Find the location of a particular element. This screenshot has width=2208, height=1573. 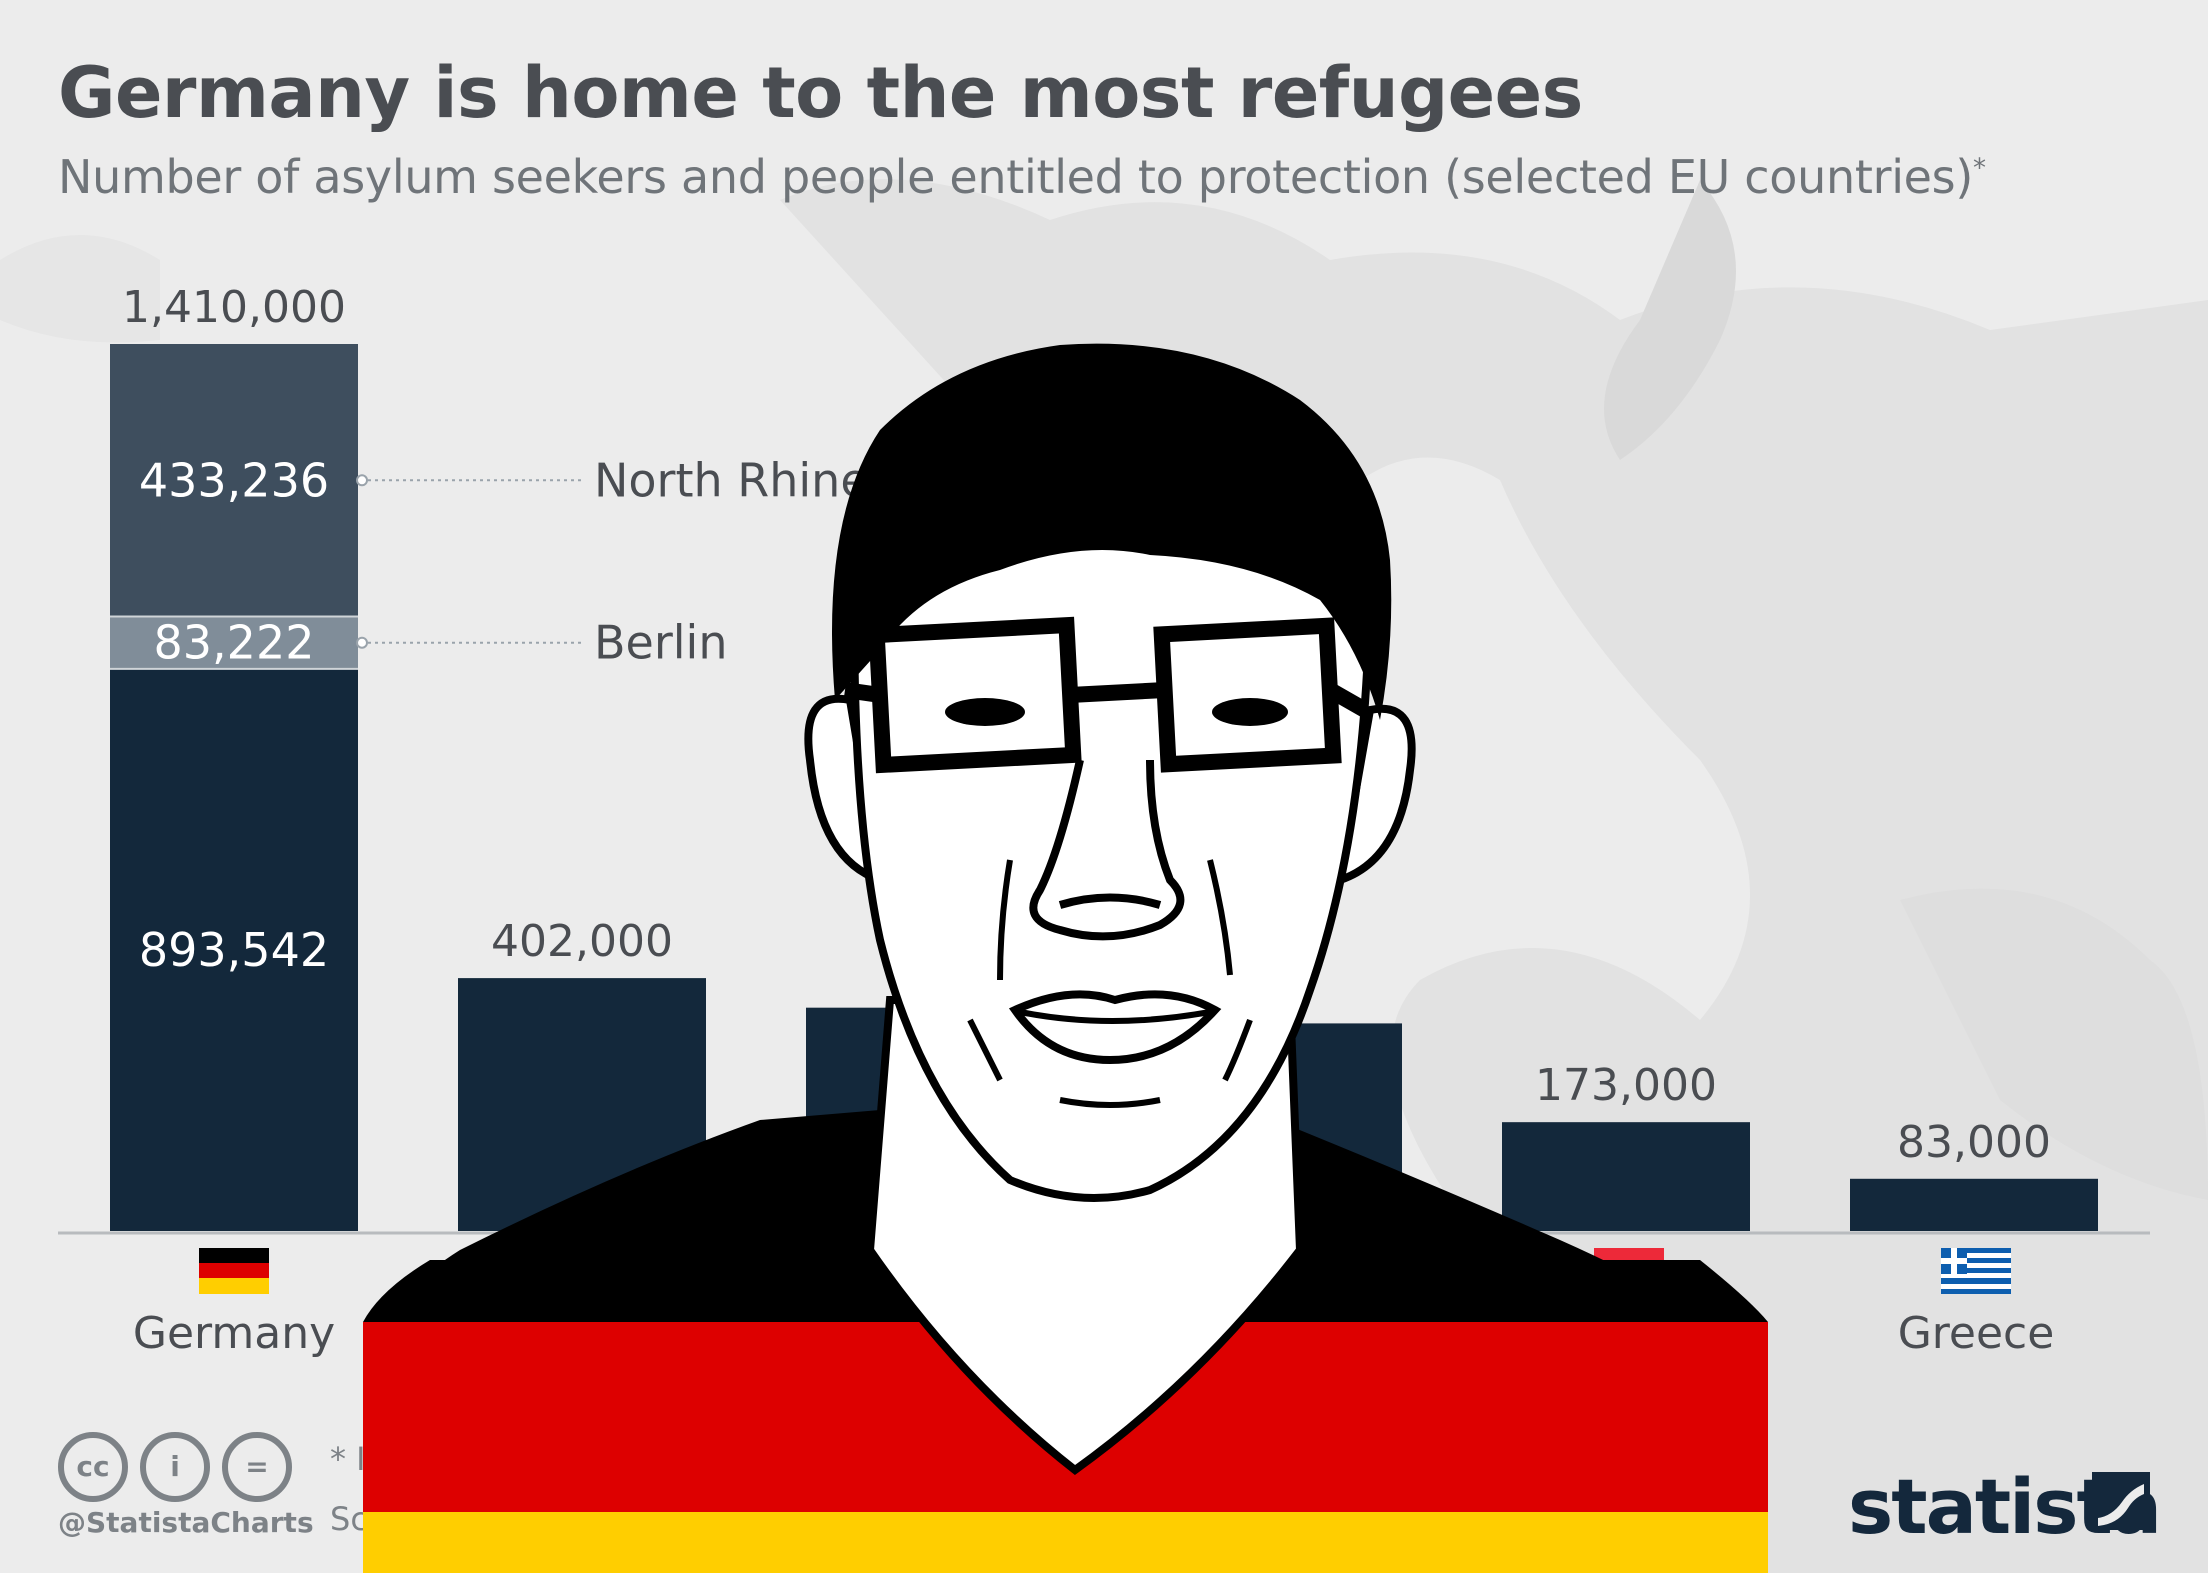

no-derivatives-icon: = is located at coordinates (257, 1467).